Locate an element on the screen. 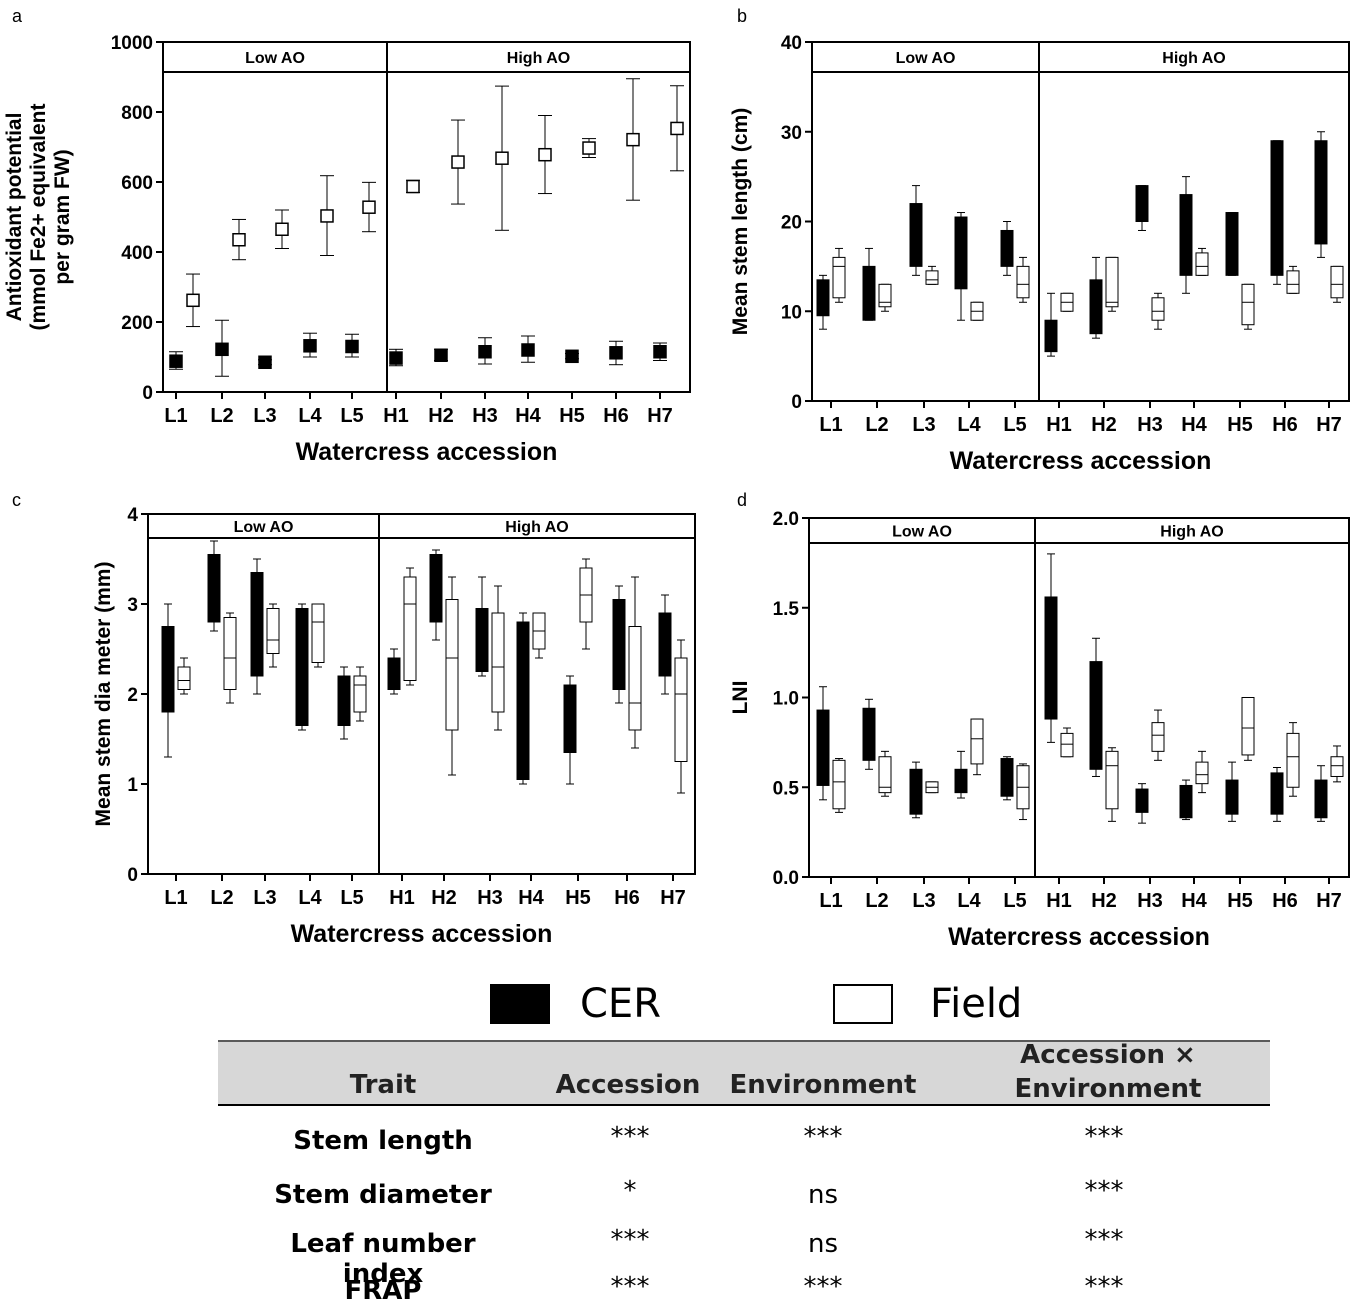 Image resolution: width=1359 pixels, height=1307 pixels. y-tick-label: 200 is located at coordinates (137, 323).